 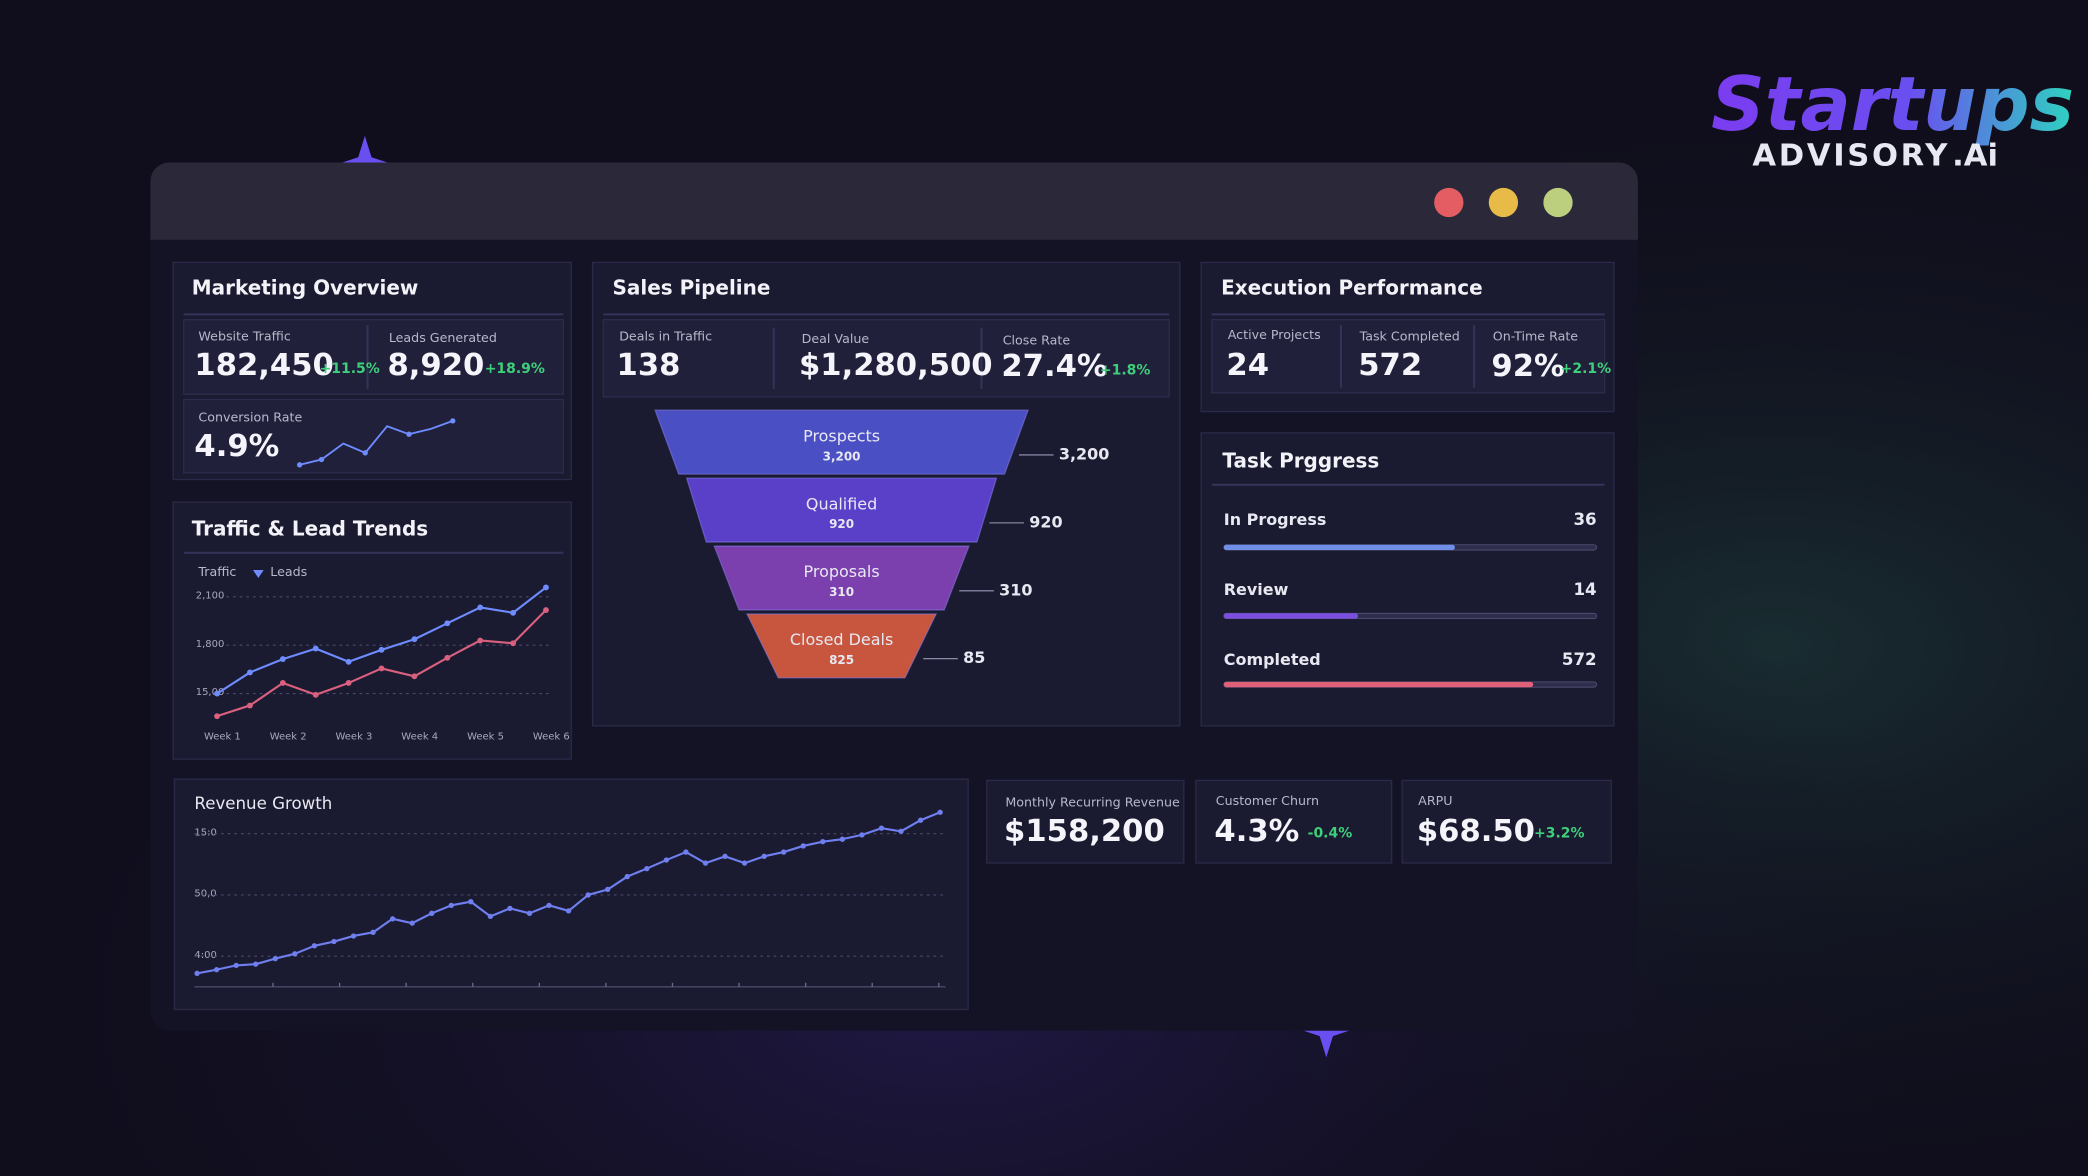 I want to click on x-tick-label: Week 1, so click(x=222, y=736).